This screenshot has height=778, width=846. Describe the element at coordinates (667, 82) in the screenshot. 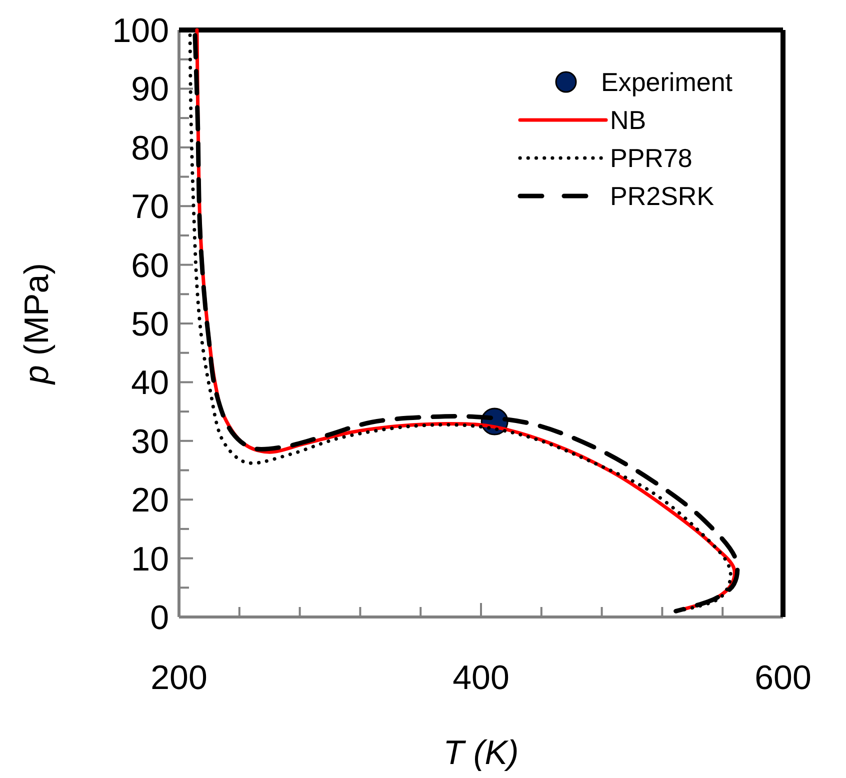

I see `legend-label: Experiment` at that location.